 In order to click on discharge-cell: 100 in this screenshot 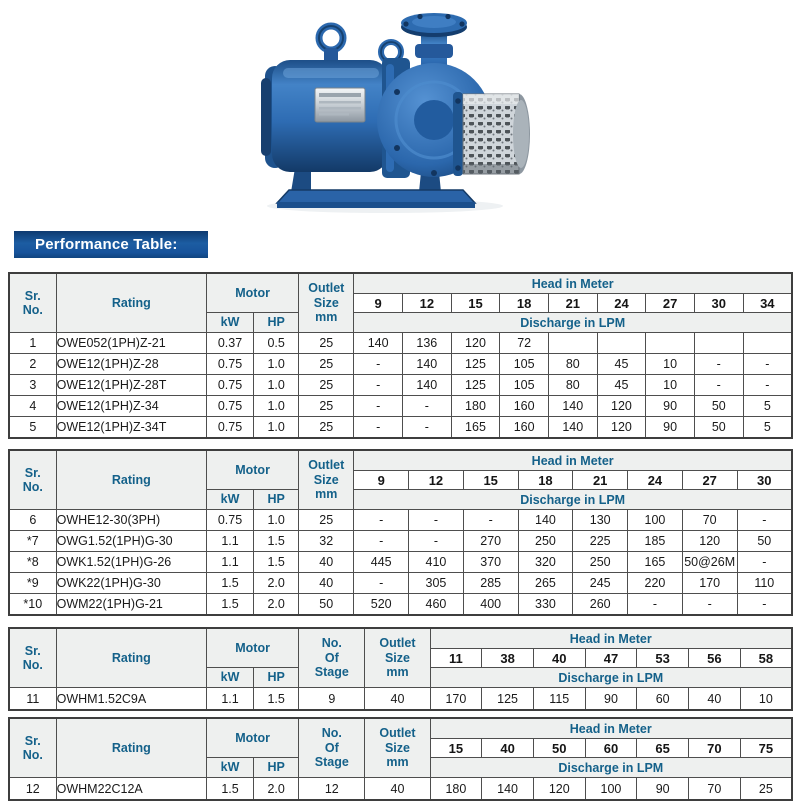, I will do `click(655, 520)`.